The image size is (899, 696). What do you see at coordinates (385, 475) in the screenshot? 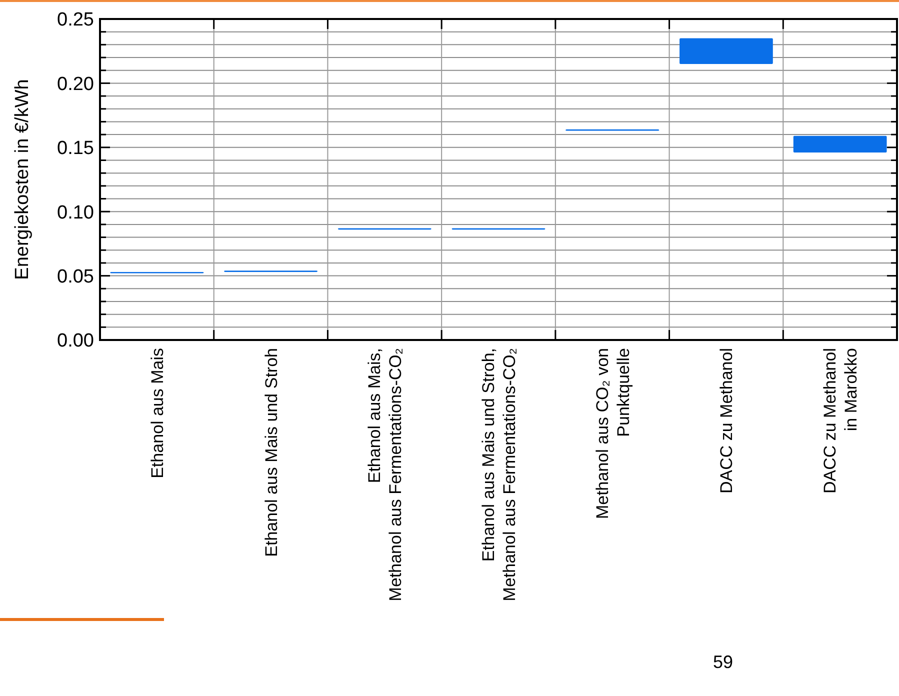
I see `x-tick-label: Ethanol aus Mais, Methanol aus Fermentations-CO₂` at bounding box center [385, 475].